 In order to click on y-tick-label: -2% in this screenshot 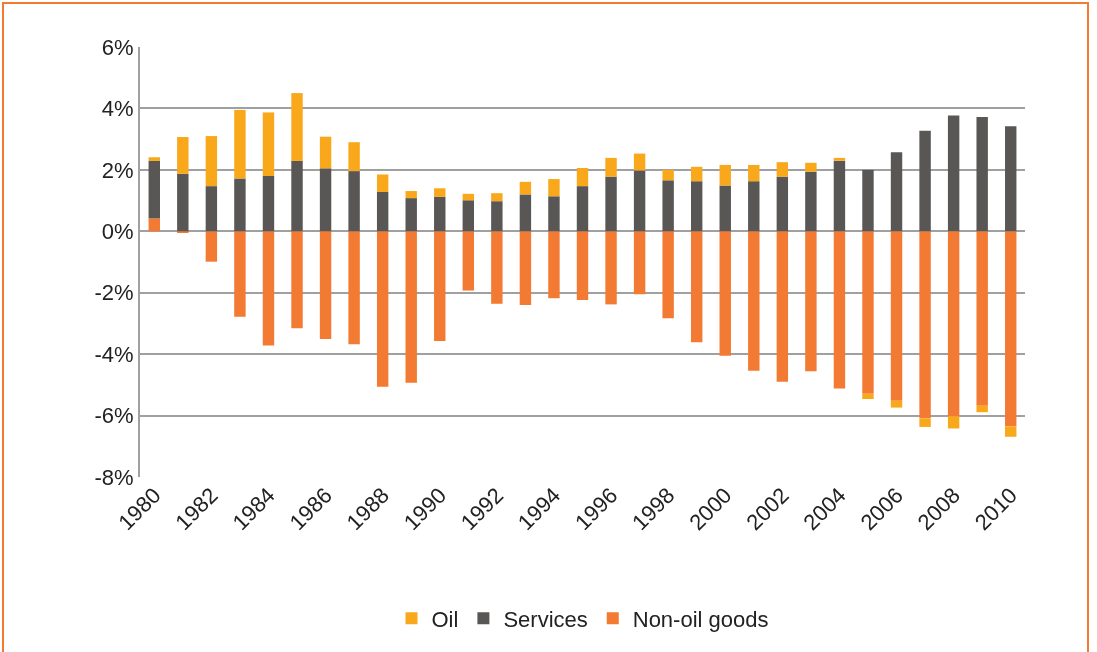, I will do `click(114, 293)`.